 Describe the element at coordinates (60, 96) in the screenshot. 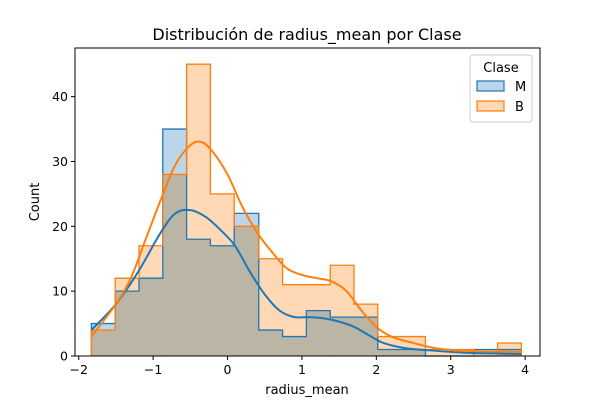

I see `y-tick-label: 40` at that location.